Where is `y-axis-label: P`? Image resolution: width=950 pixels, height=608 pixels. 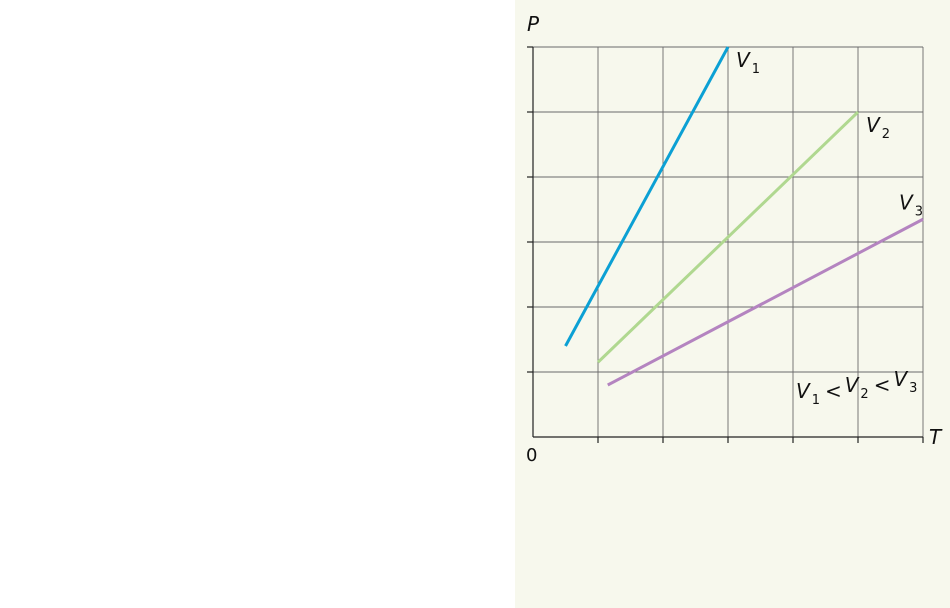
y-axis-label: P is located at coordinates (533, 24).